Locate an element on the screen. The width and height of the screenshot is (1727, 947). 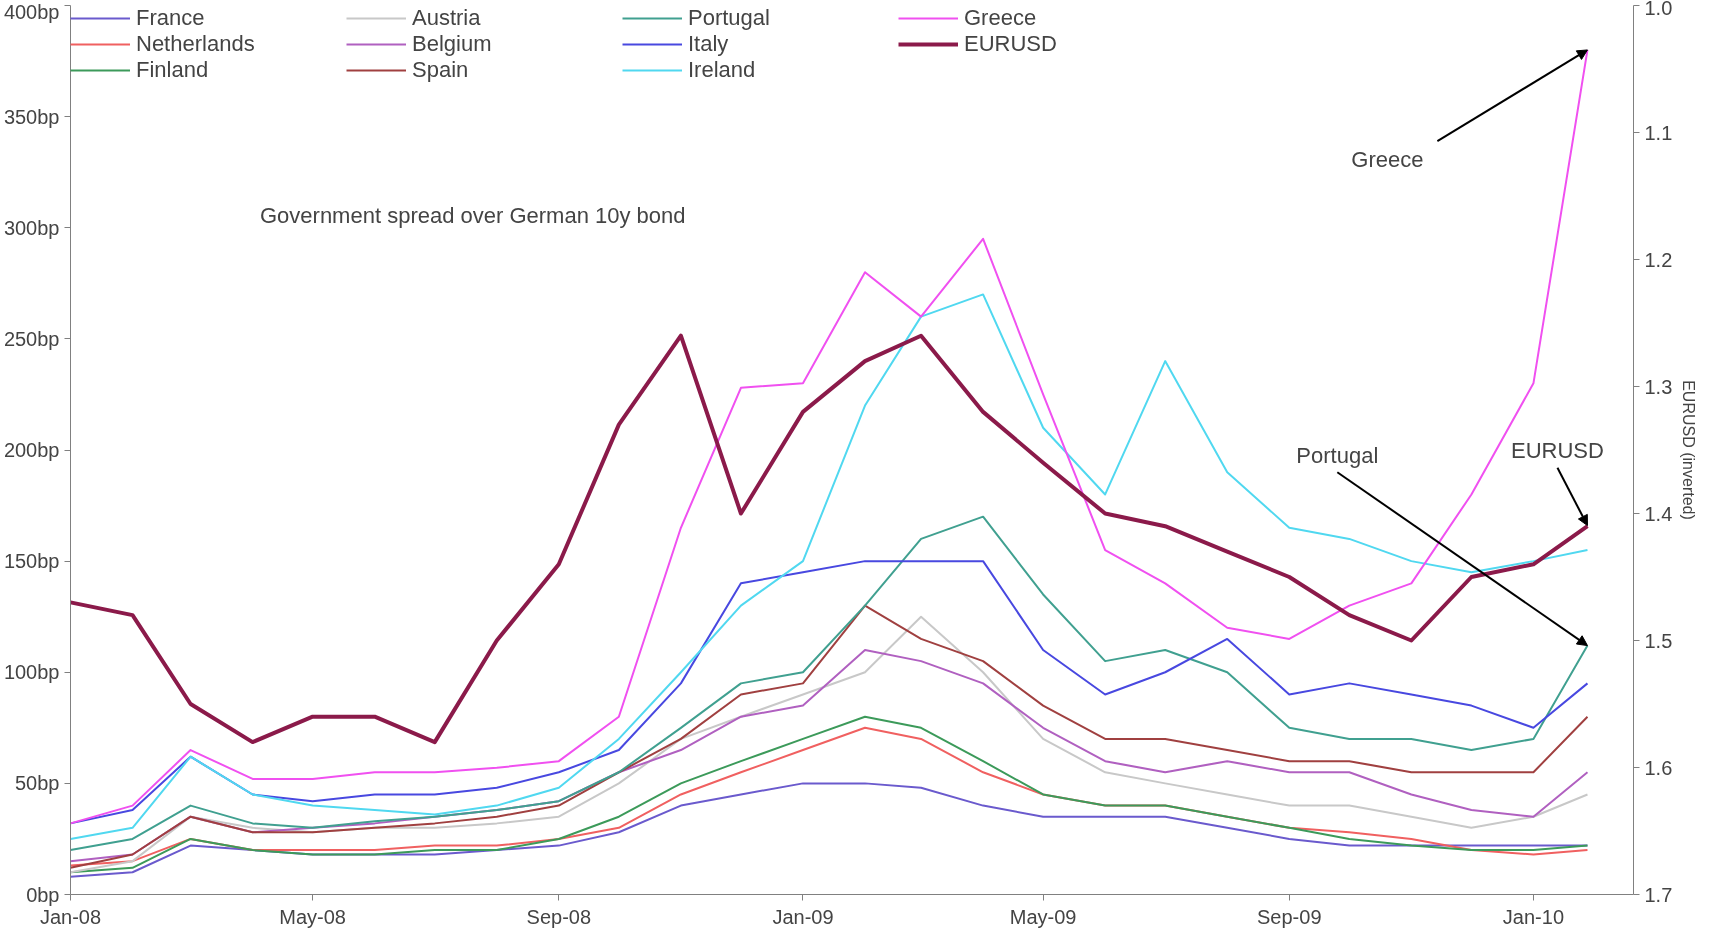
annotation: Government spread over German 10y bond is located at coordinates (472, 215).